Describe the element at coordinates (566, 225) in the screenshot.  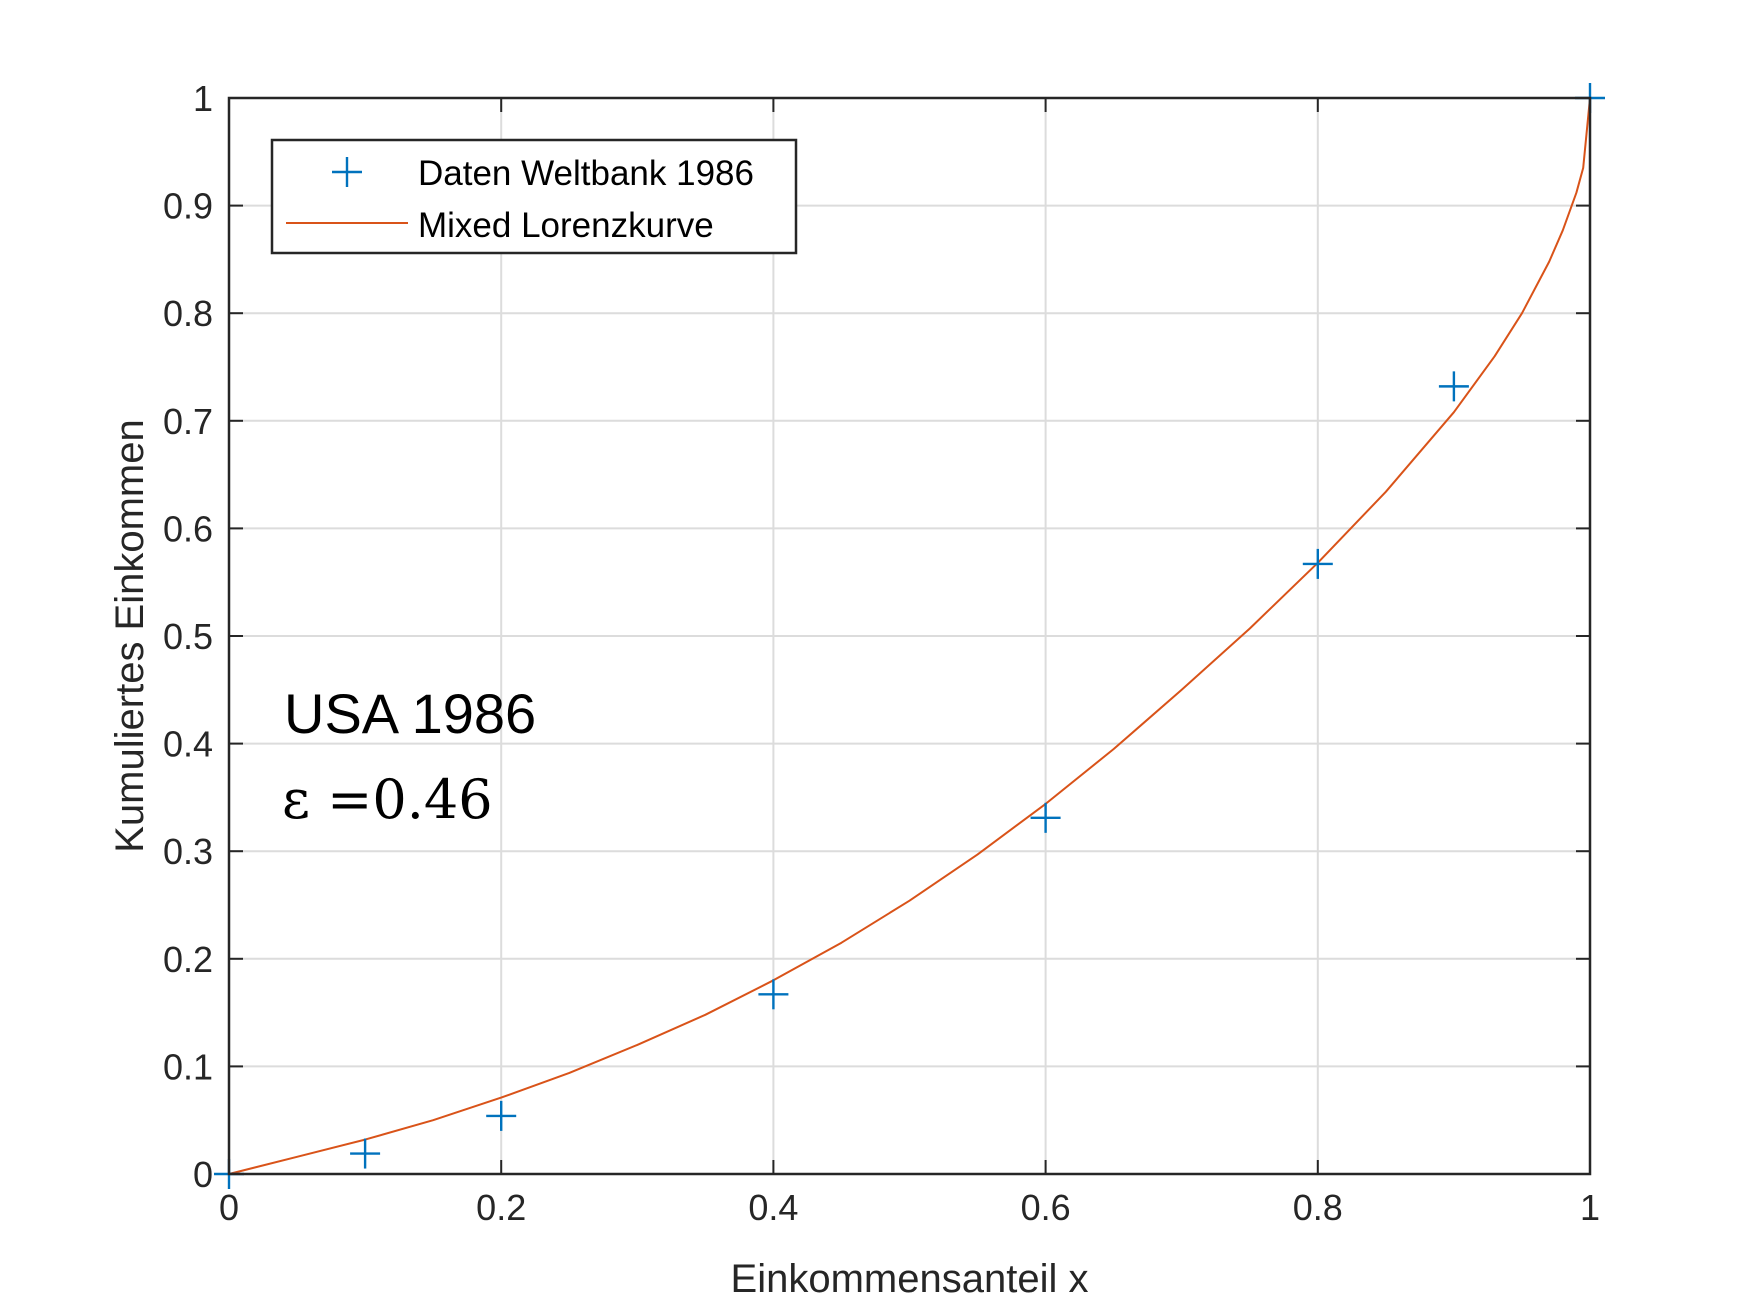
I see `legend-entry-curve: Mixed Lorenzkurve` at that location.